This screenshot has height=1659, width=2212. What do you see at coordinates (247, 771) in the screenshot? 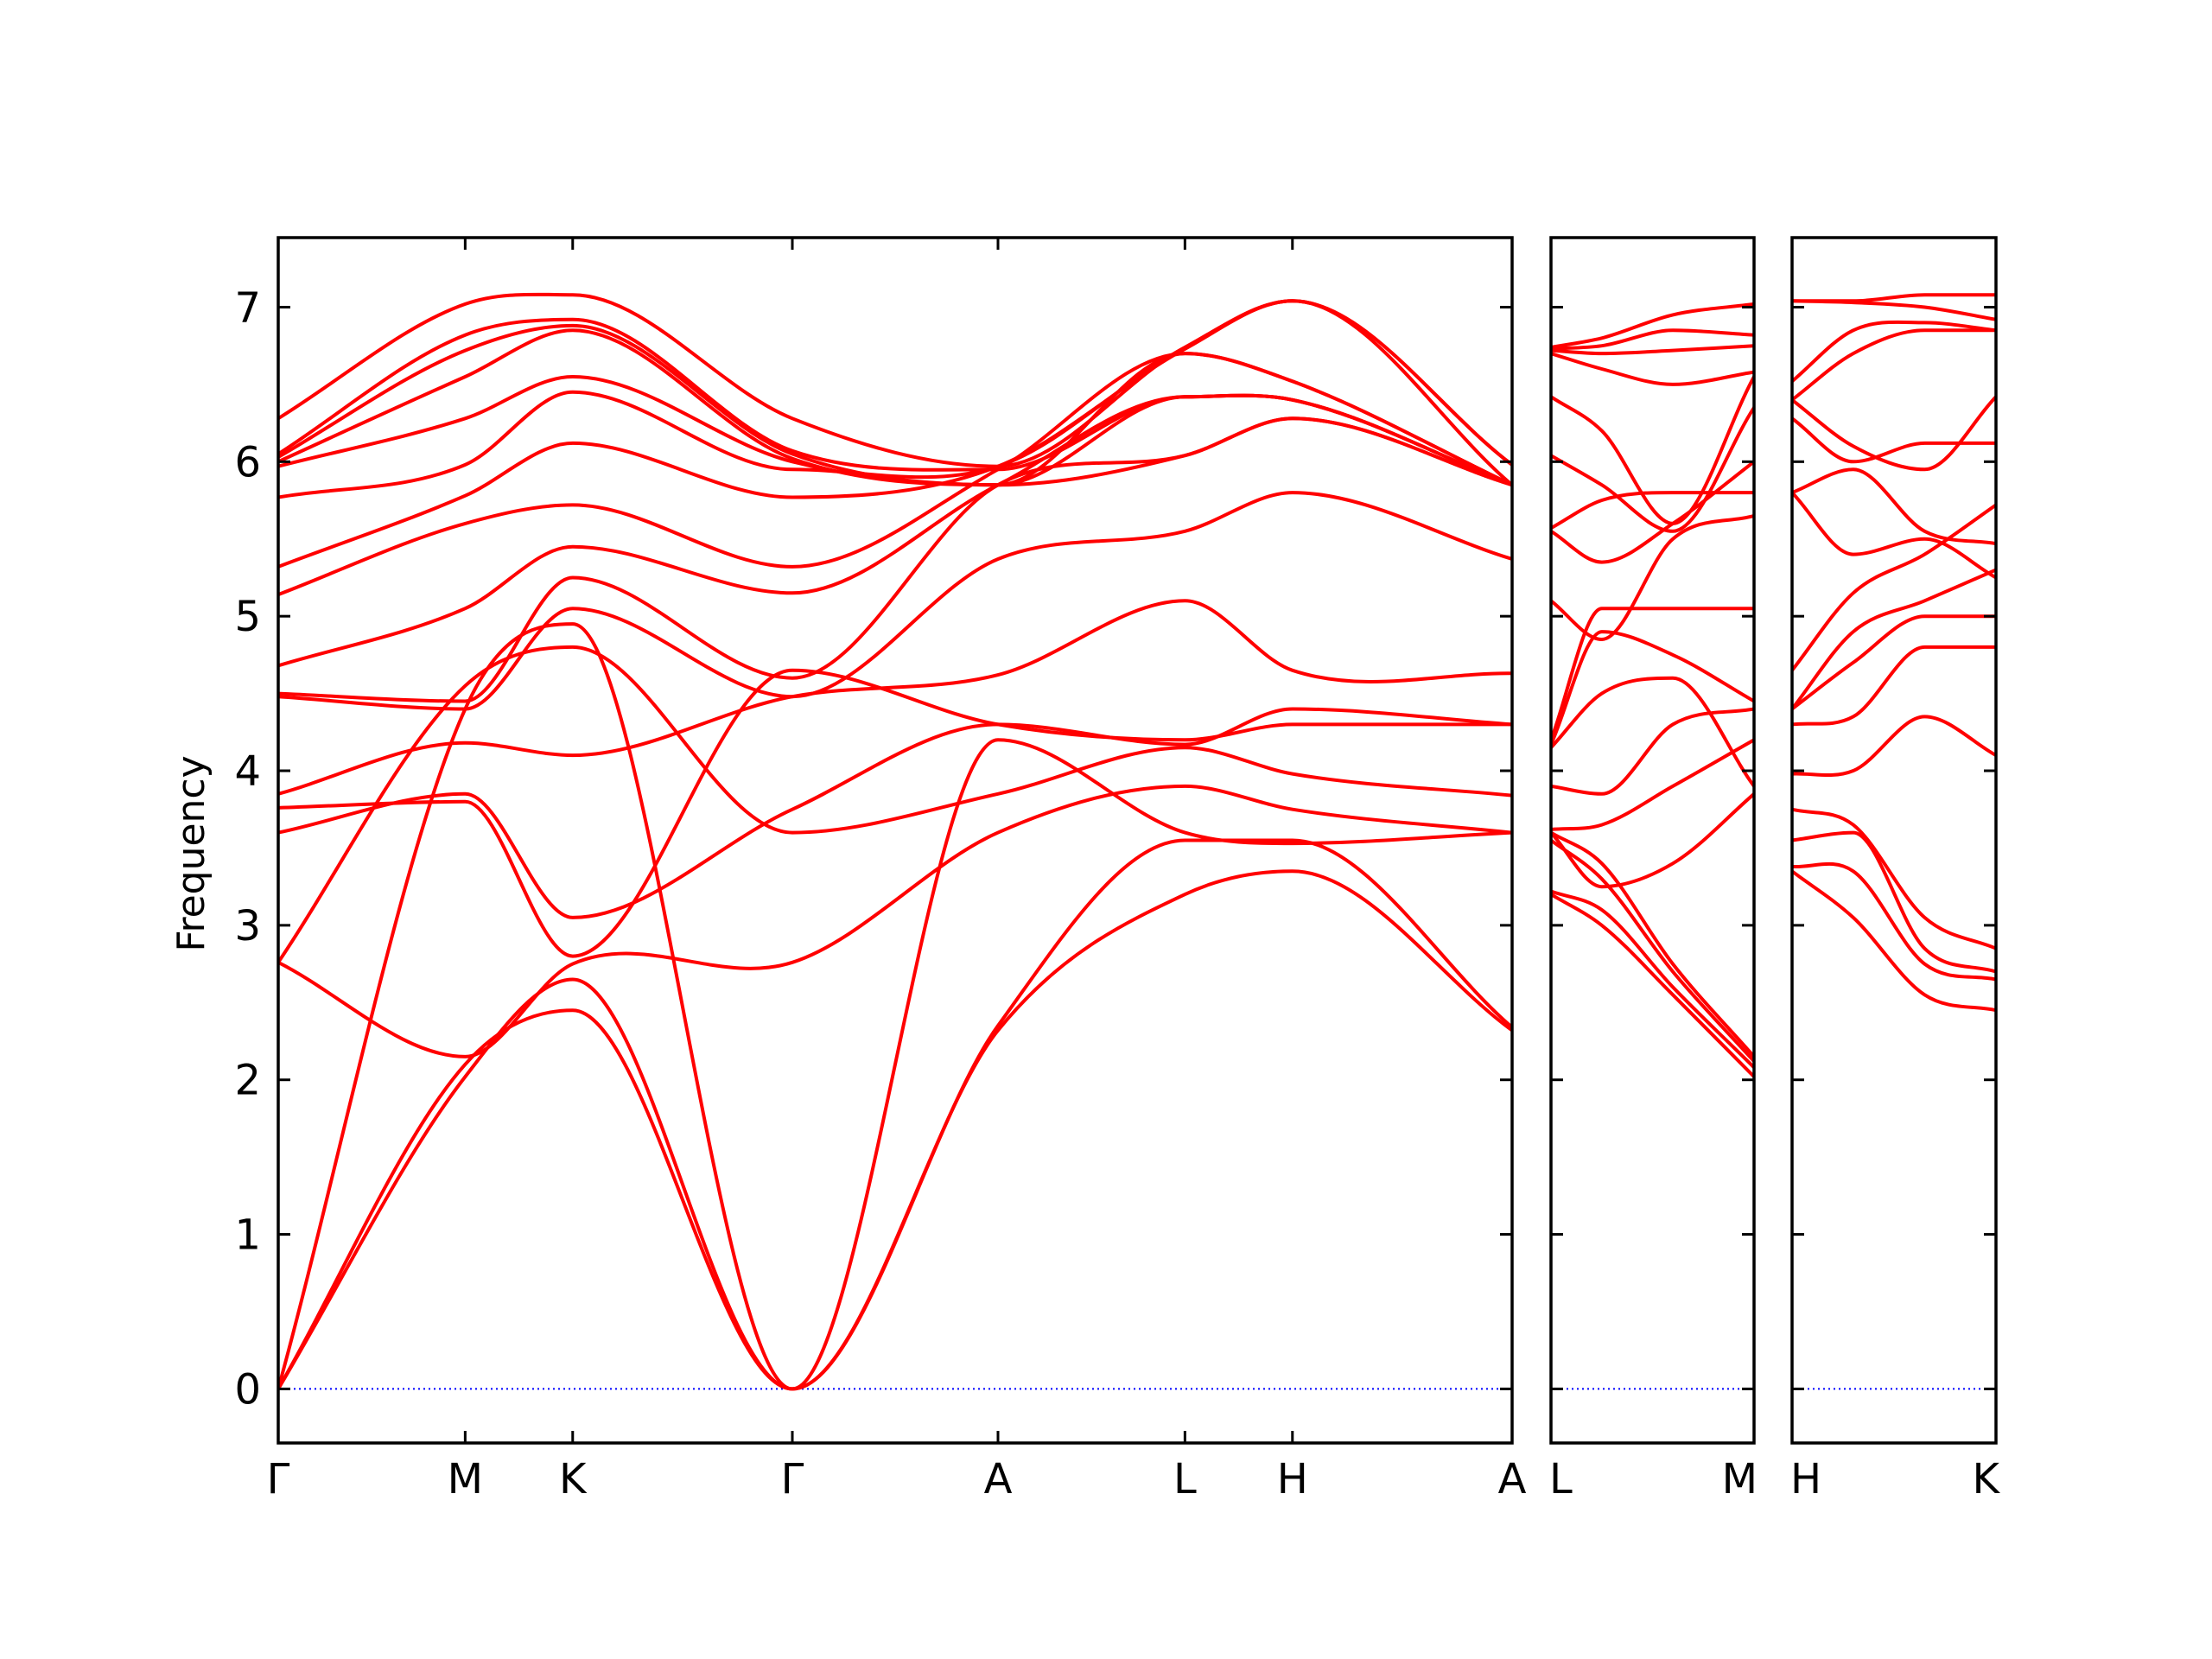
I see `y-tick-label: 4` at bounding box center [247, 771].